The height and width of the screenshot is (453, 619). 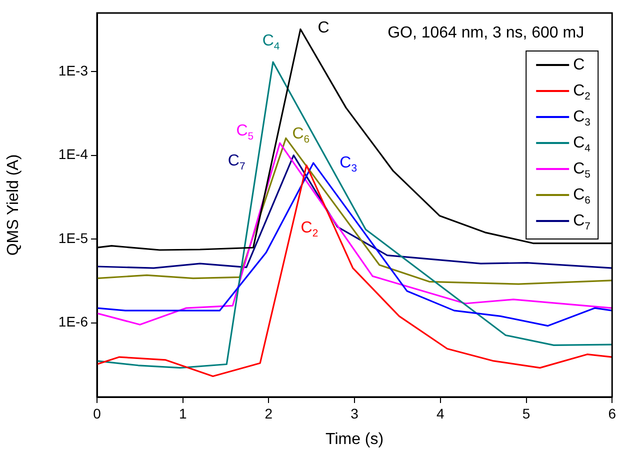 I want to click on text: C, so click(x=324, y=28).